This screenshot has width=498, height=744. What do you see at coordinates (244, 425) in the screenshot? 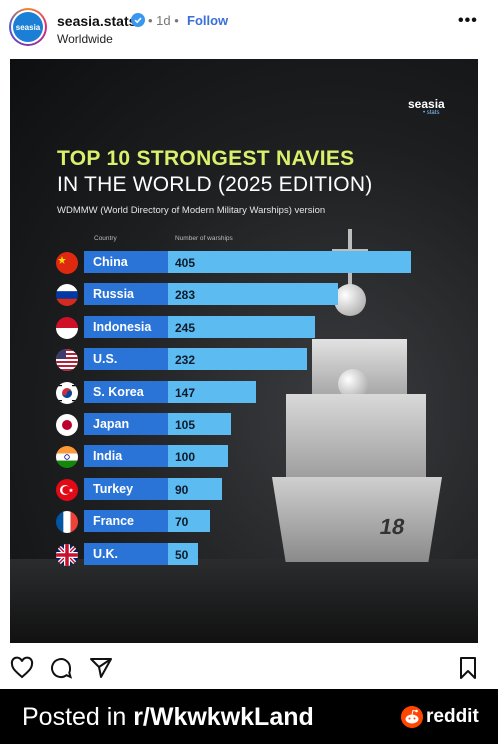
I see `chart-row-japan: Japan 105` at bounding box center [244, 425].